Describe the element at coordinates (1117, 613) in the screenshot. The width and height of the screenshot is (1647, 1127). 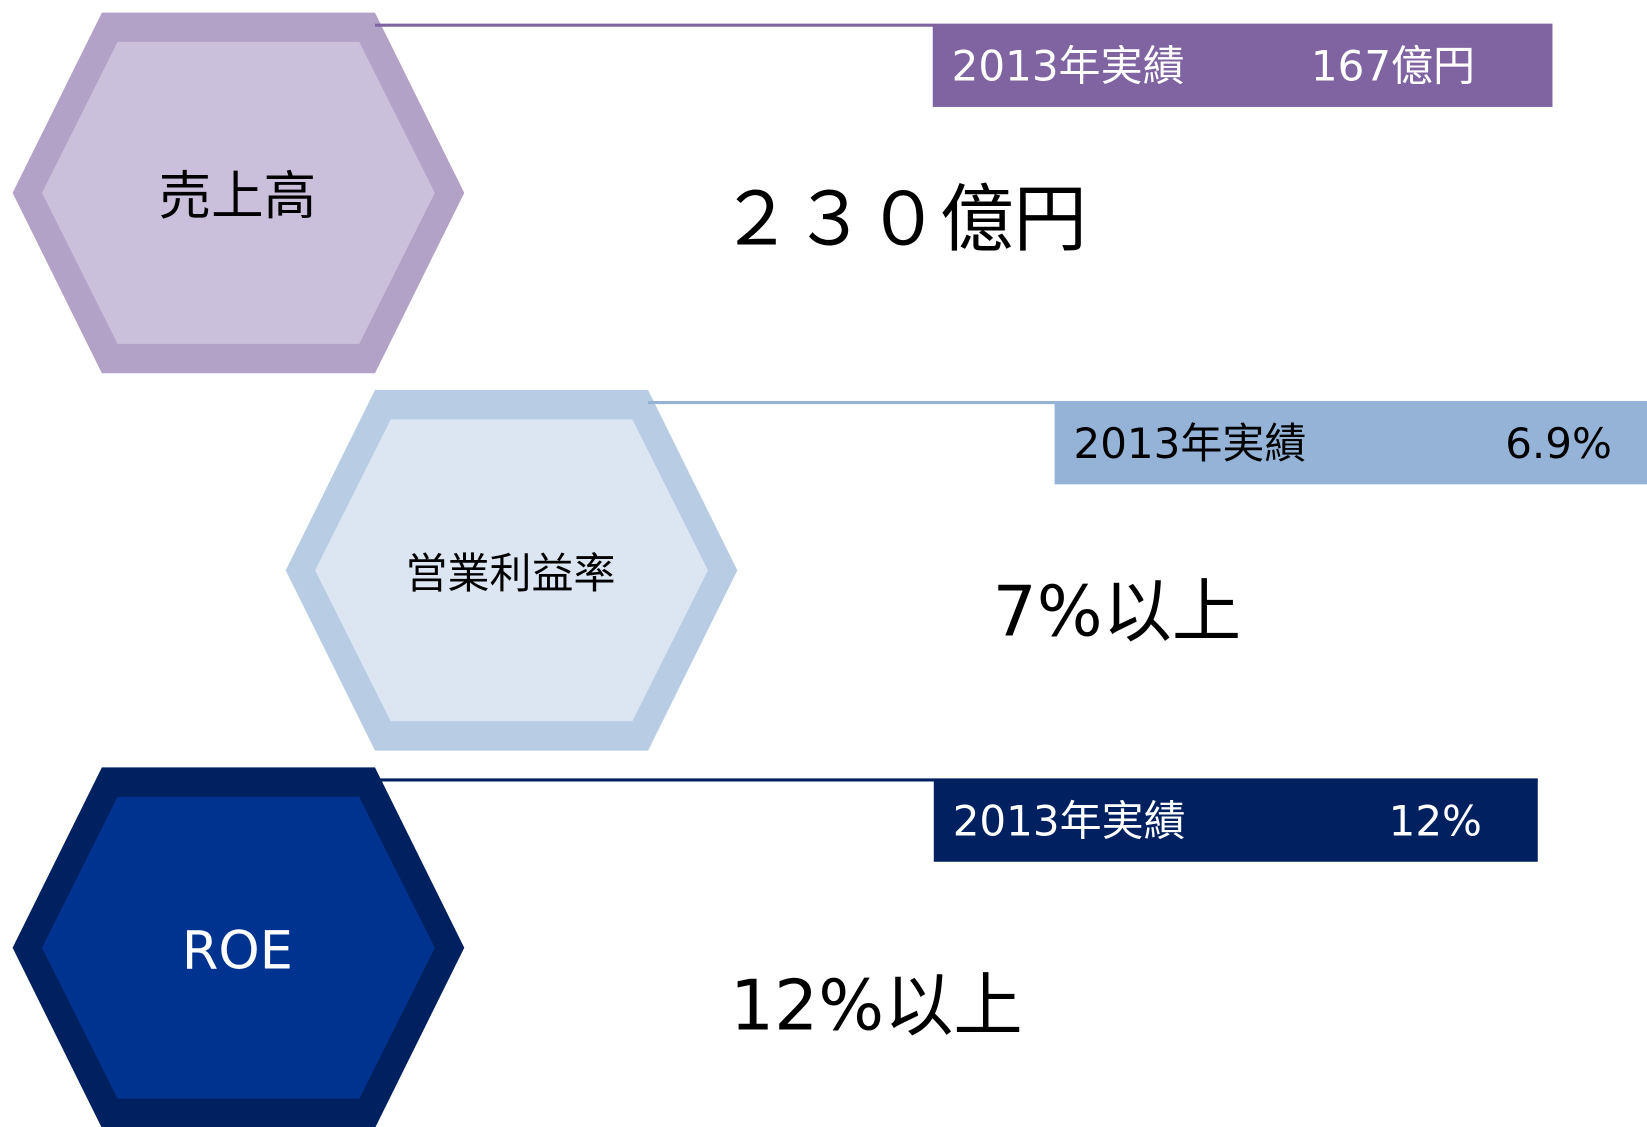
I see `target-value: 7%以上` at that location.